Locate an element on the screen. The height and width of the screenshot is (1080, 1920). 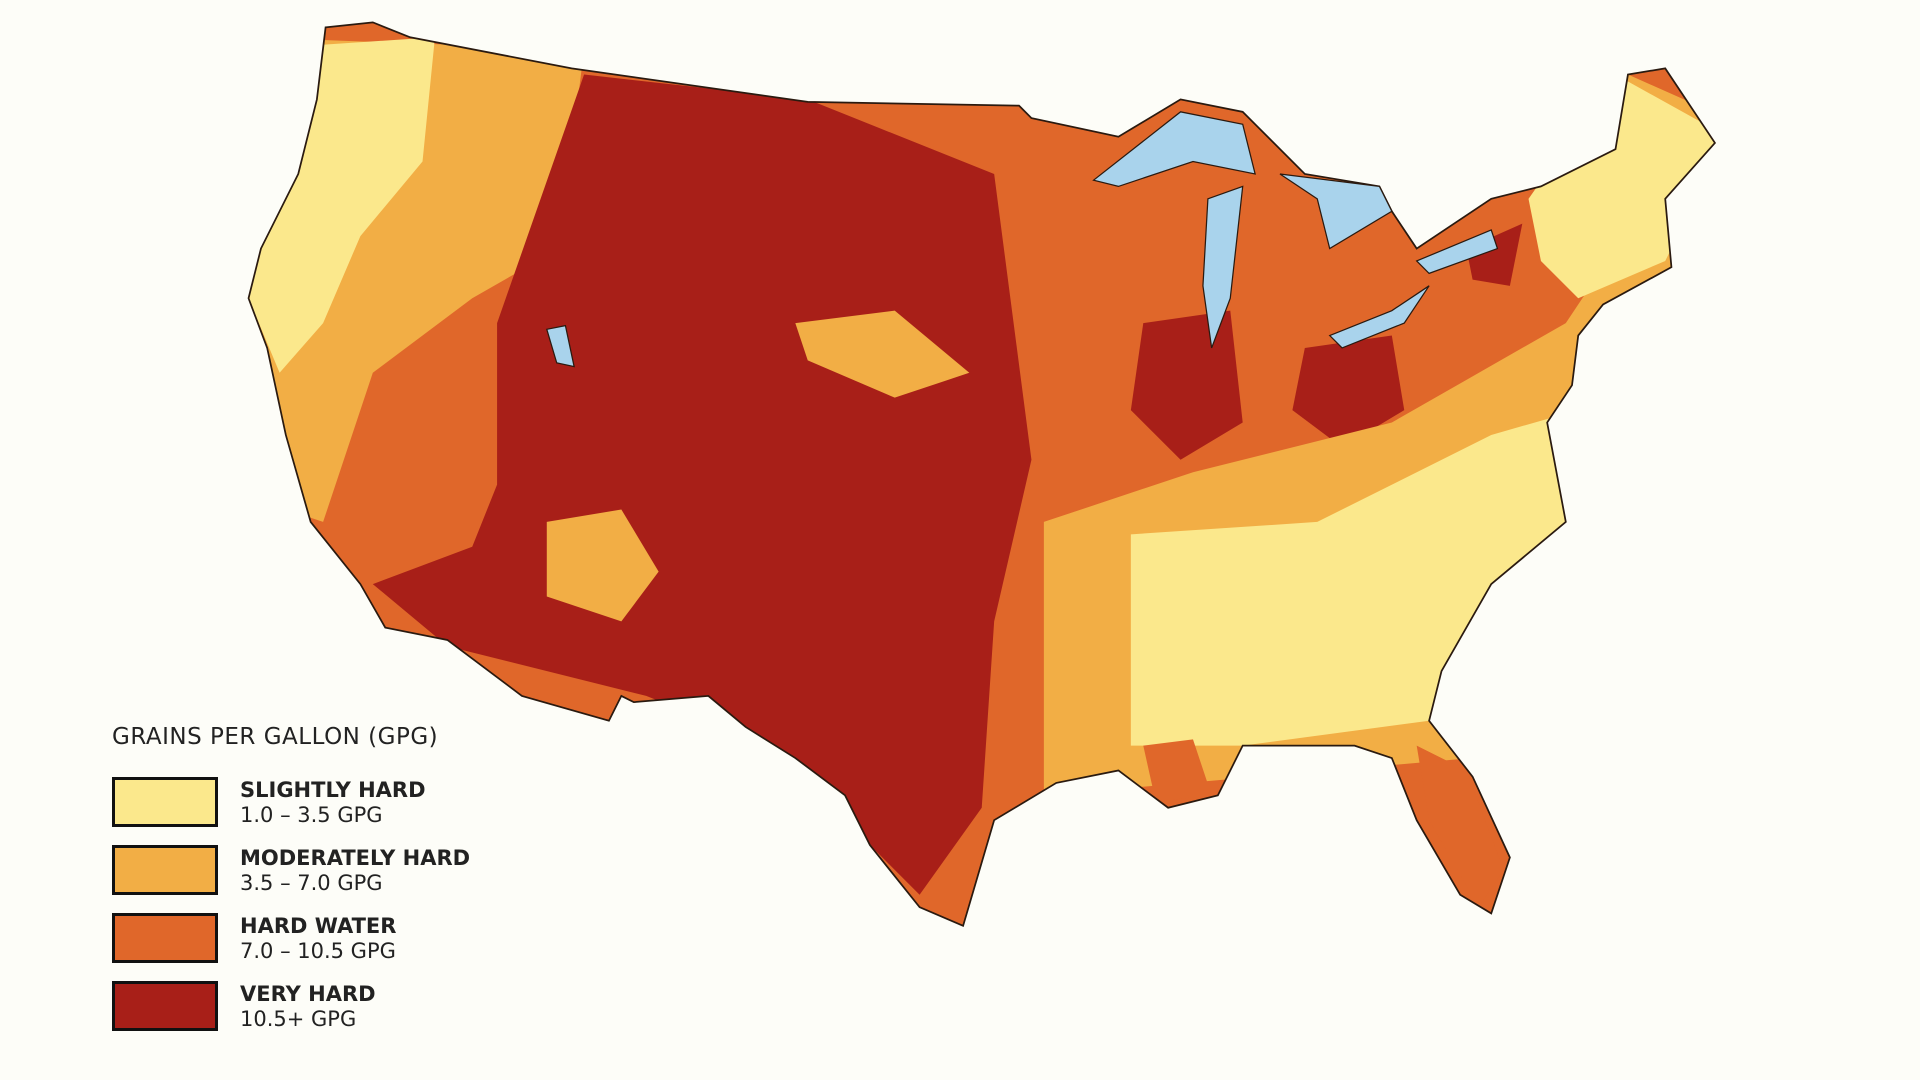
legend-text: SLIGHTLY HARD 1.0 – 3.5 GPG is located at coordinates (333, 802).